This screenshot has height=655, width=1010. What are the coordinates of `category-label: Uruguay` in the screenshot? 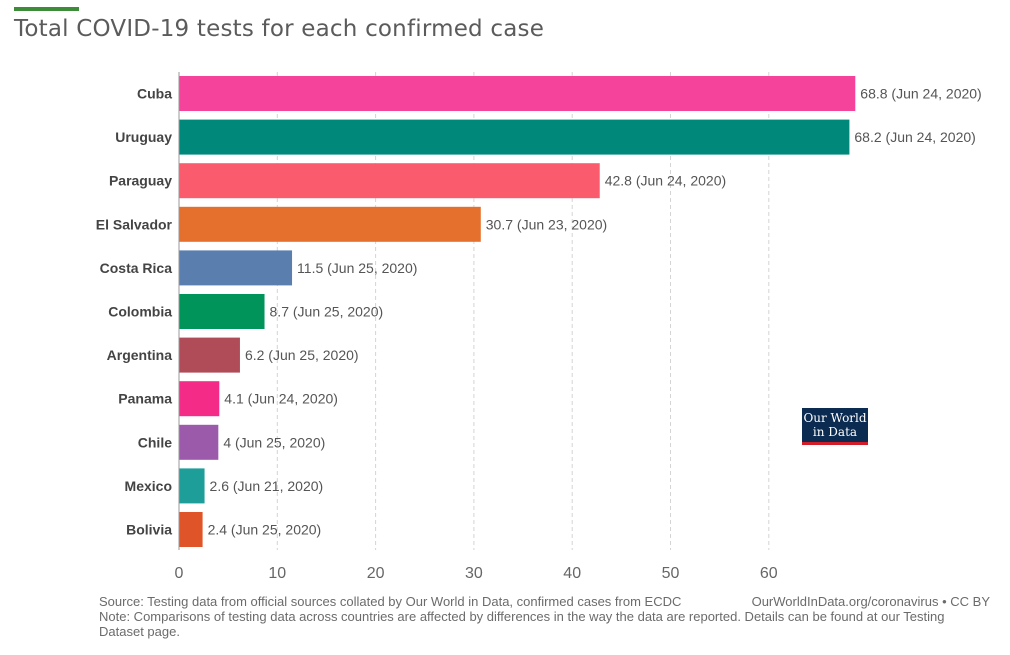 It's located at (143, 137).